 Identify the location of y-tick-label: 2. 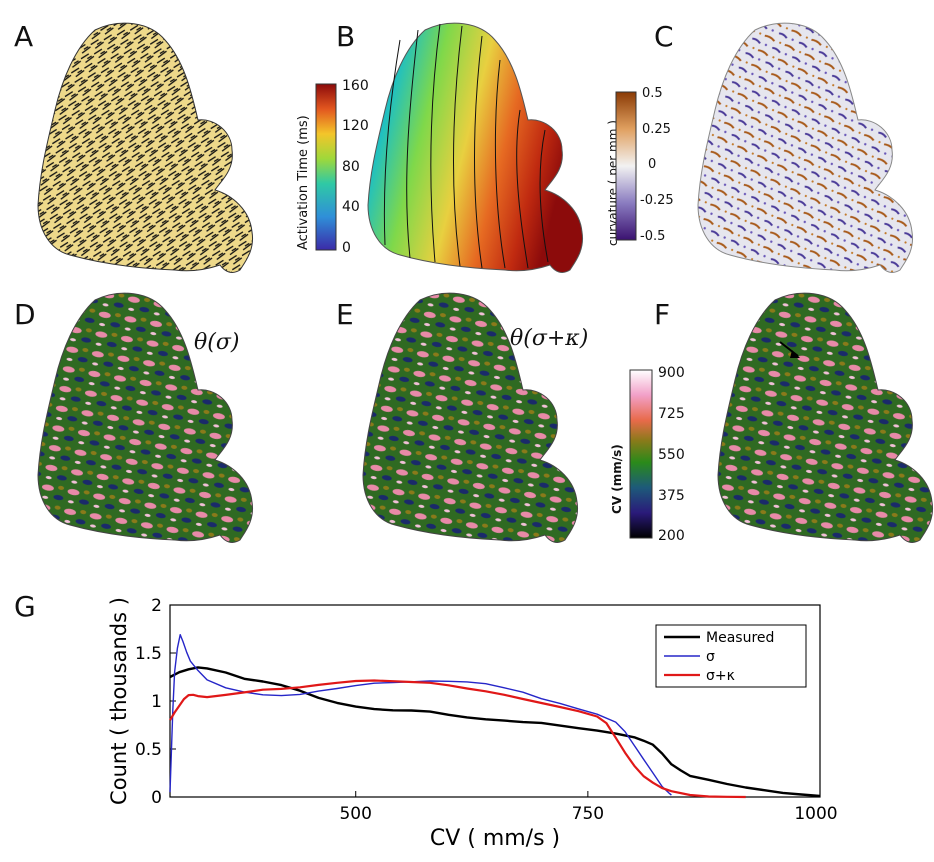
(156, 606).